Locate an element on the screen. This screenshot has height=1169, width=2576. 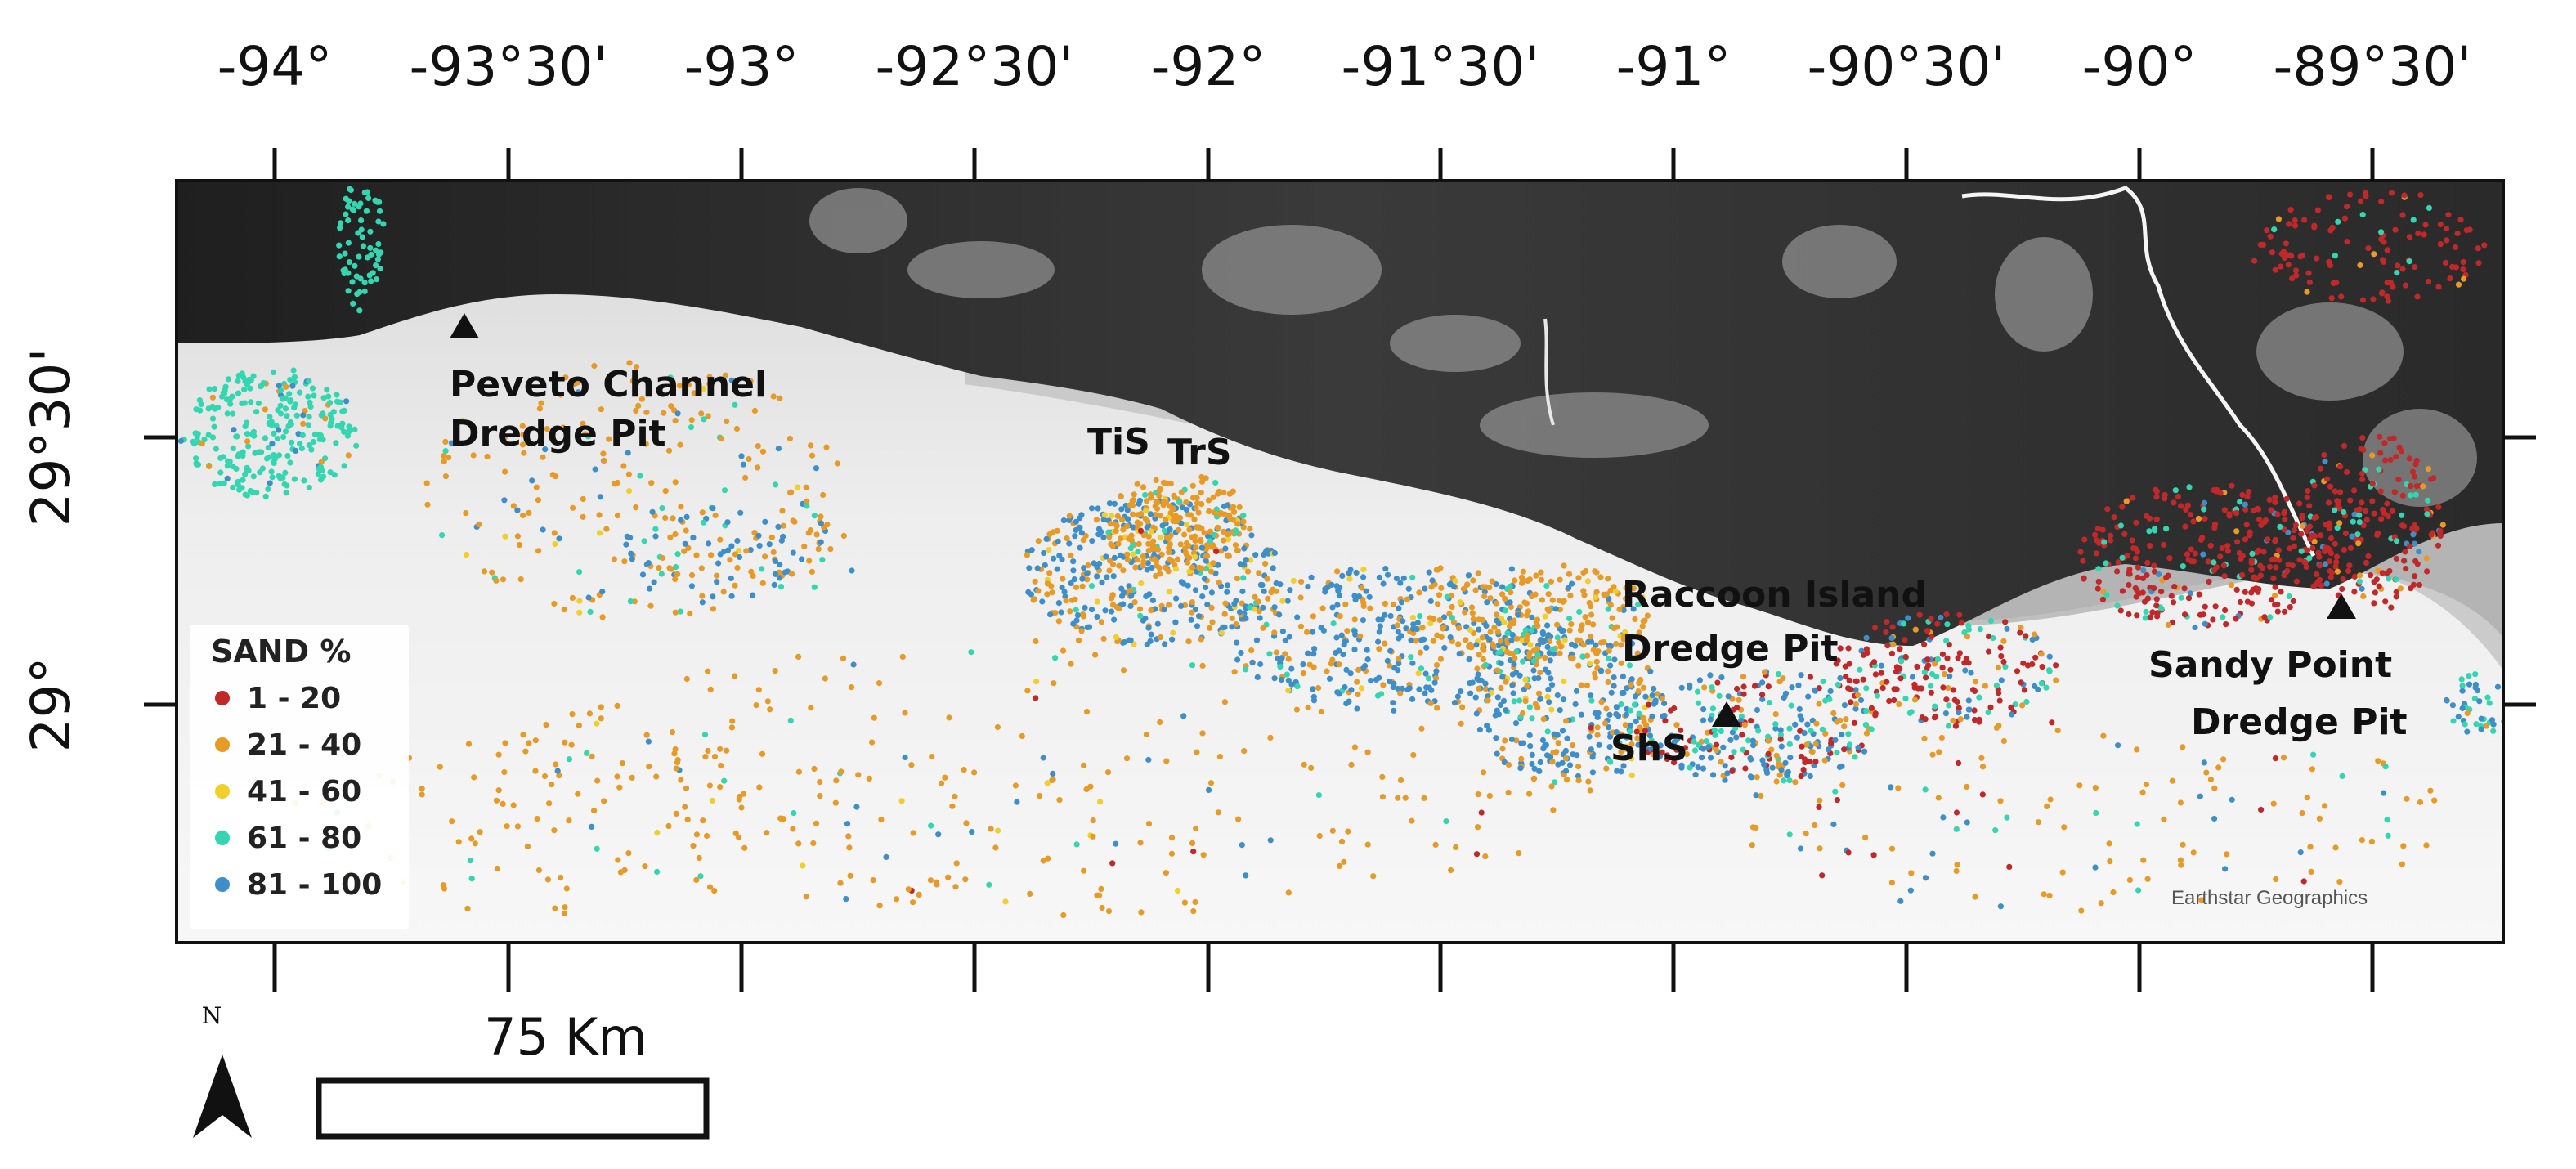
scale-bar-label: 75 Km is located at coordinates (566, 1037).